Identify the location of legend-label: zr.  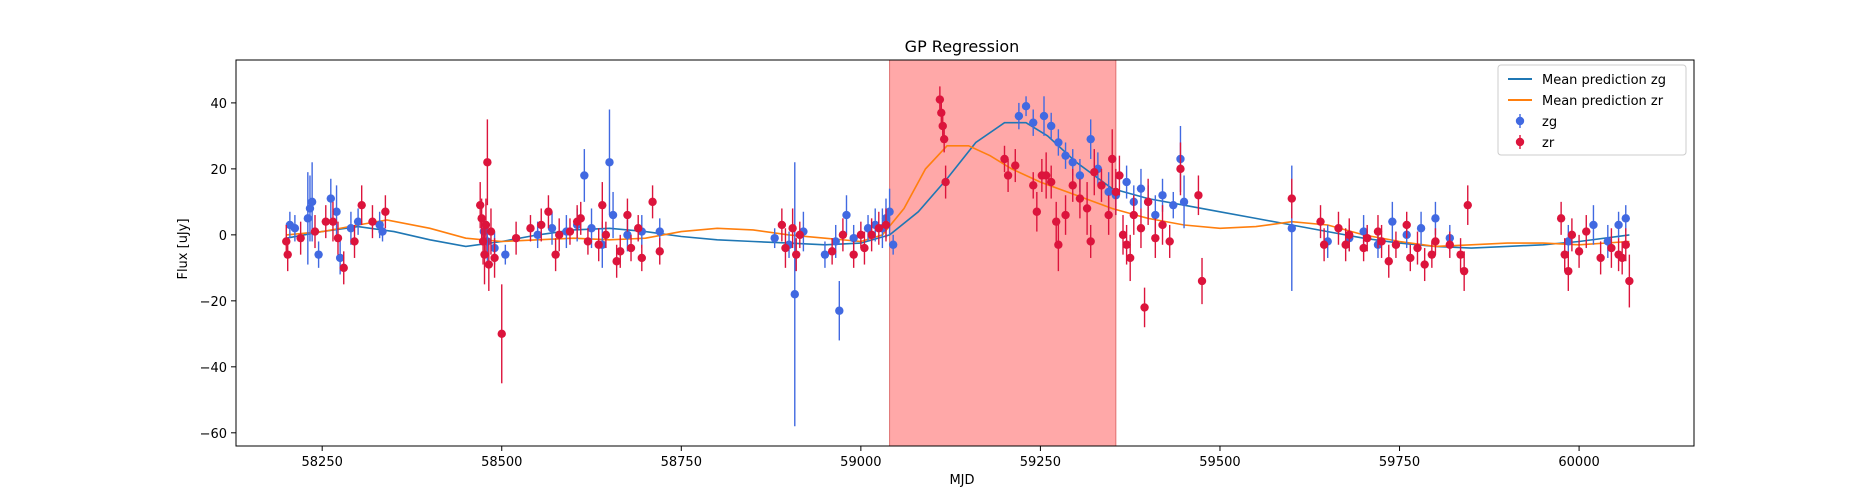
(1548, 143).